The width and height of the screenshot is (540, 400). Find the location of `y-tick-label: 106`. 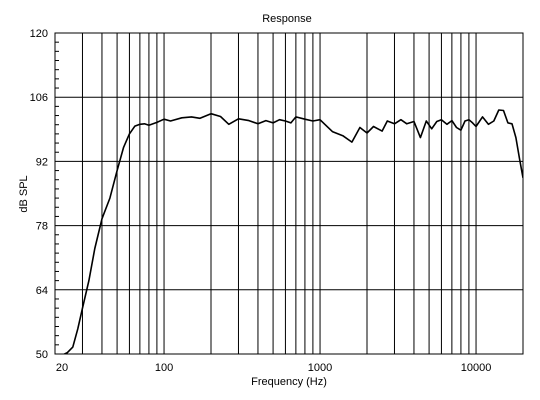

y-tick-label: 106 is located at coordinates (39, 98).